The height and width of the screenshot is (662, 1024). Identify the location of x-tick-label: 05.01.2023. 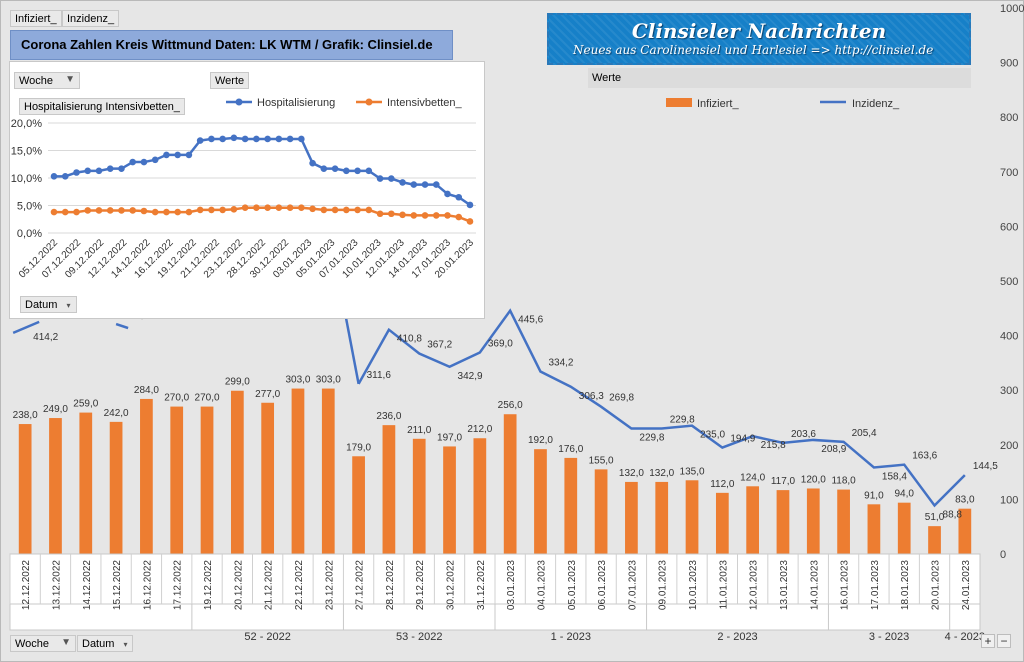
(572, 585).